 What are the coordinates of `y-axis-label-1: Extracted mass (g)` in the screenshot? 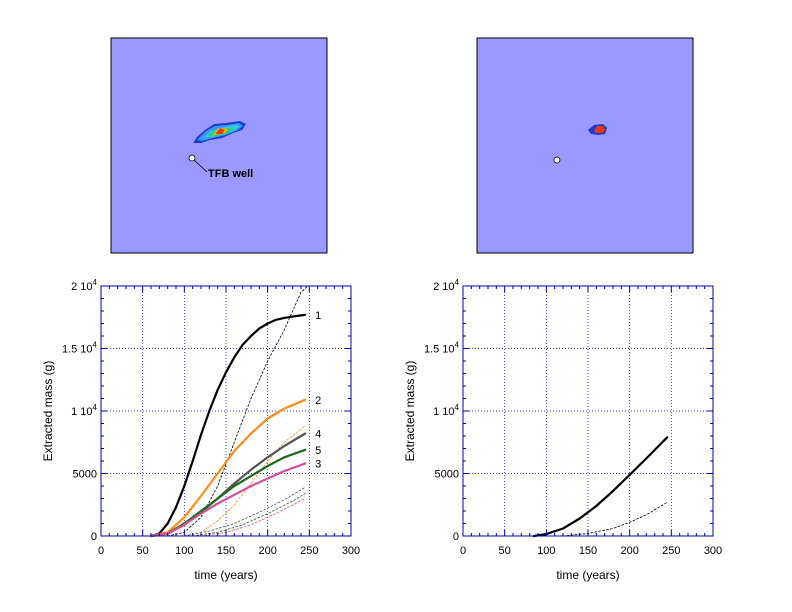 It's located at (48, 411).